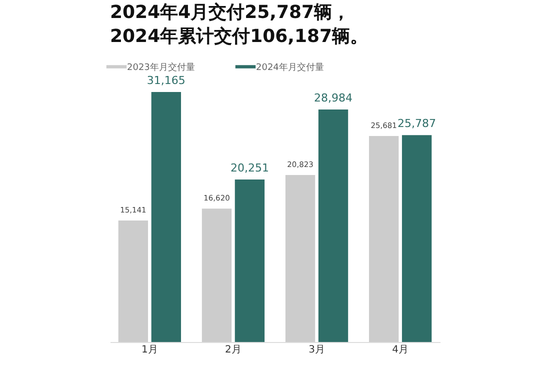 The width and height of the screenshot is (550, 378). Describe the element at coordinates (400, 350) in the screenshot. I see `x-tick-label: 4月` at that location.